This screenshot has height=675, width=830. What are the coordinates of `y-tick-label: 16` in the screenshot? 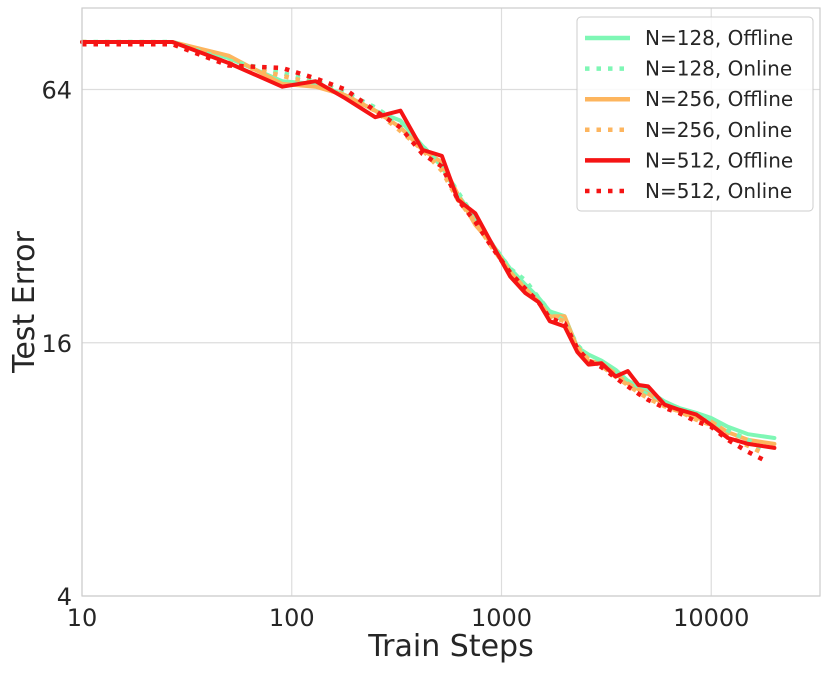 It's located at (56, 344).